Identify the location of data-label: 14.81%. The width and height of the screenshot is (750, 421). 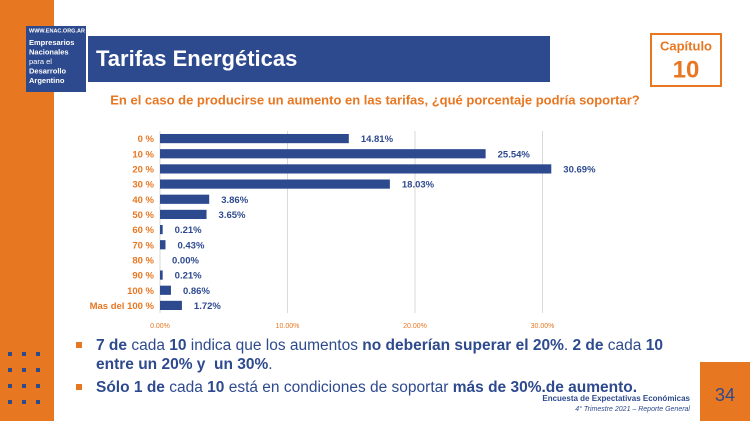
(377, 139).